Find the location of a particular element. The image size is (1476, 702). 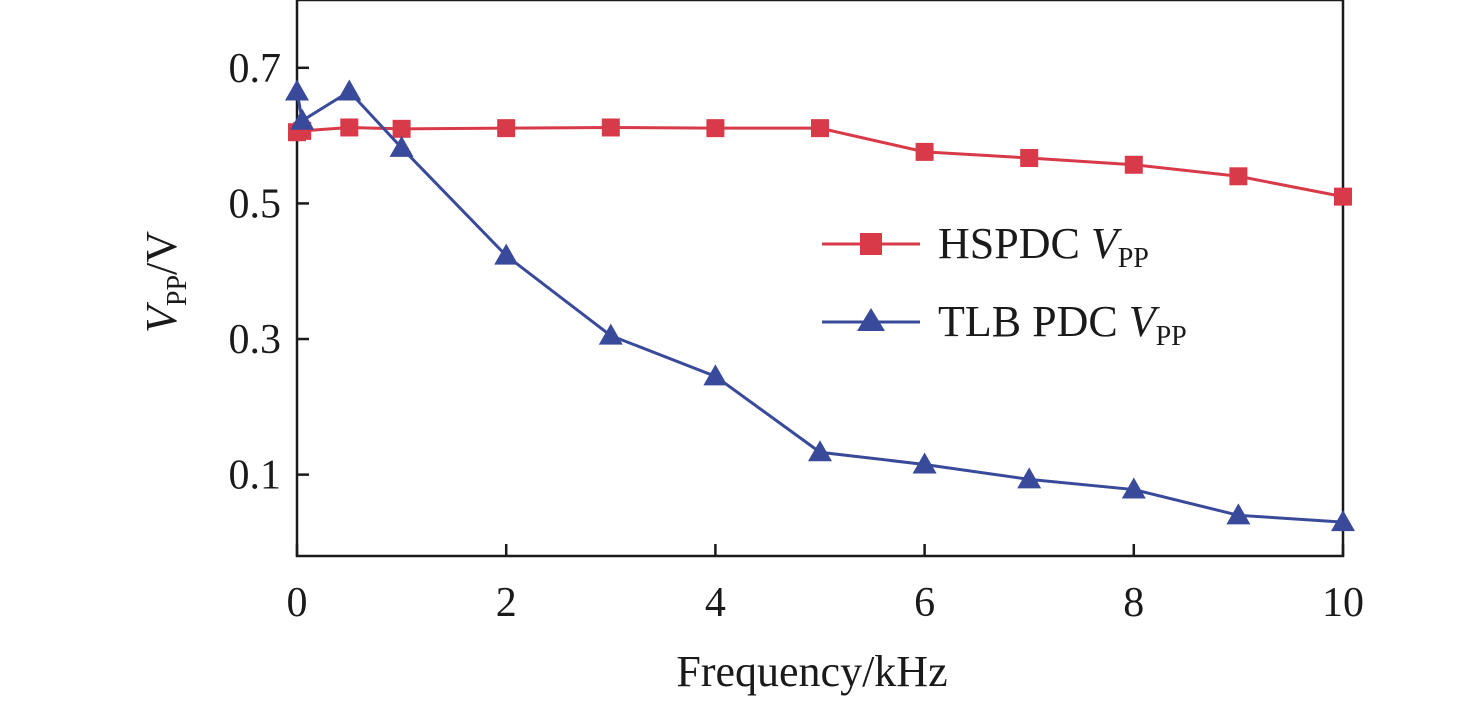

legend-marker-tlbpdc is located at coordinates (871, 319).